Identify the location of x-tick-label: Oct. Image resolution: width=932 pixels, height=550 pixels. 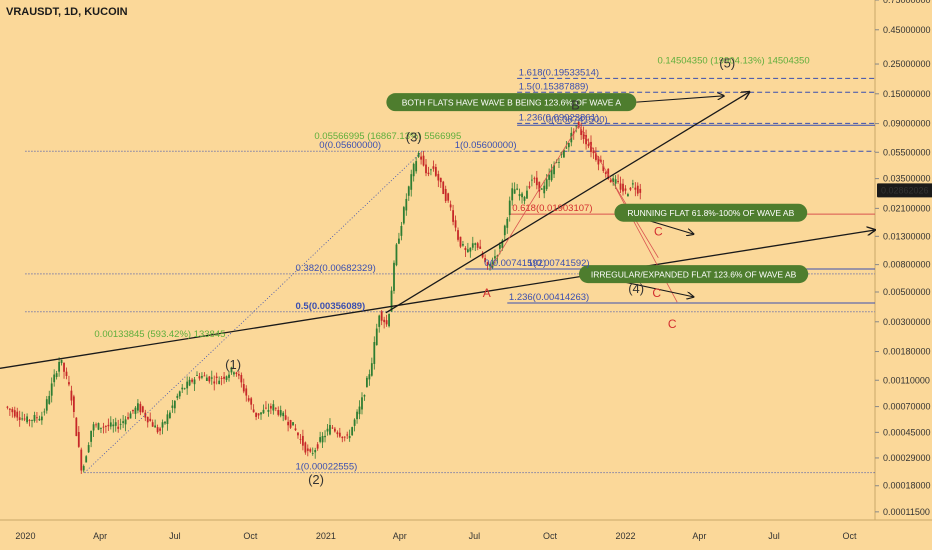
(550, 536).